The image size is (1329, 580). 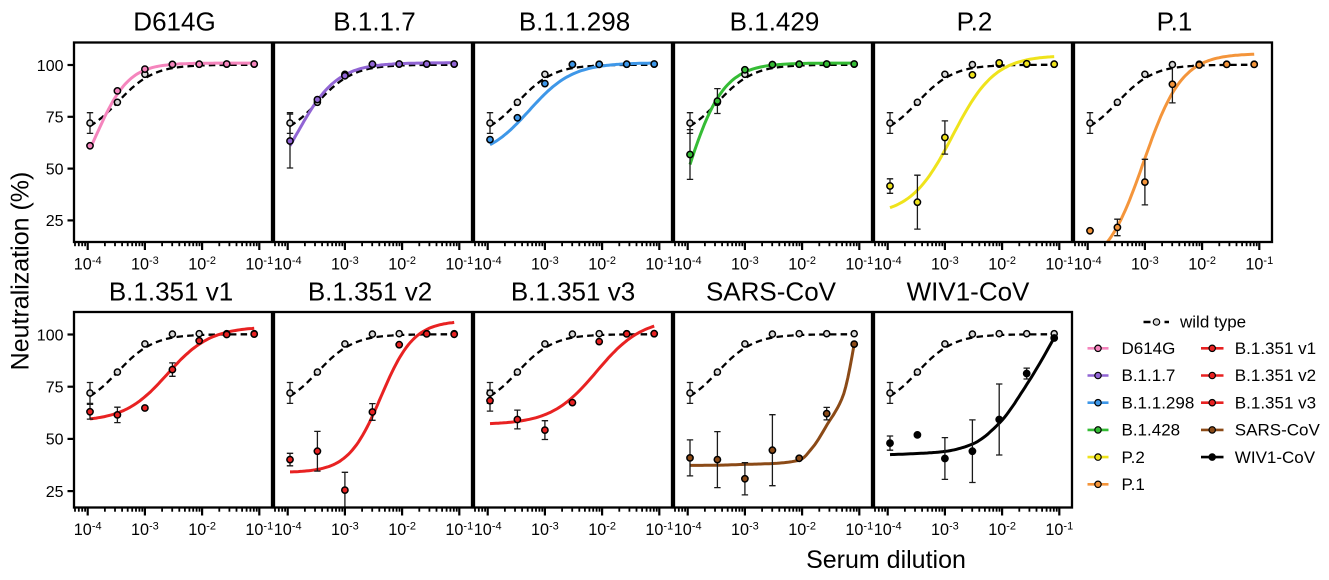 I want to click on svg-text: wild type, so click(x=1212, y=322).